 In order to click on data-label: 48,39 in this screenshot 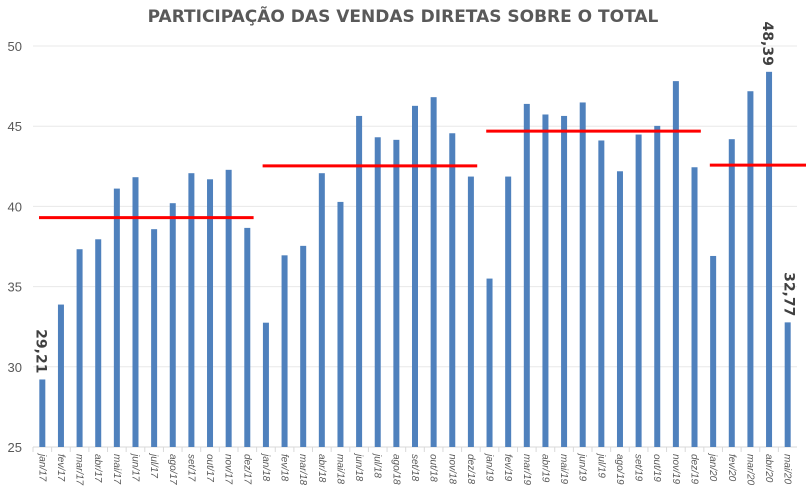, I will do `click(767, 44)`.